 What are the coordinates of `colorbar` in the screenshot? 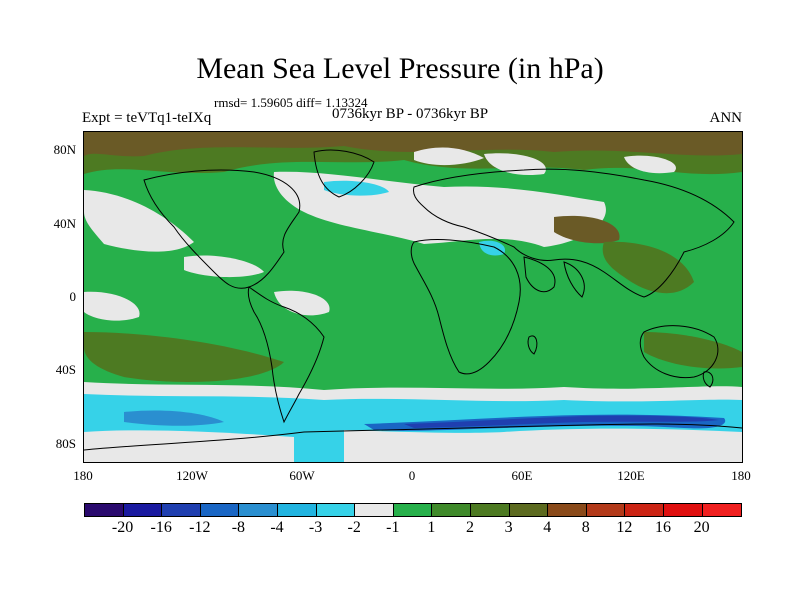 It's located at (413, 510).